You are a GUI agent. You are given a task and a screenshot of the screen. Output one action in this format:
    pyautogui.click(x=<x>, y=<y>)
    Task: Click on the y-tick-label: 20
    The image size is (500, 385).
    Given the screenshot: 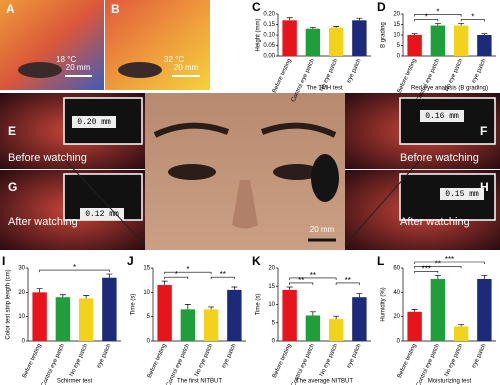 What is the action you would take?
    pyautogui.click(x=396, y=317)
    